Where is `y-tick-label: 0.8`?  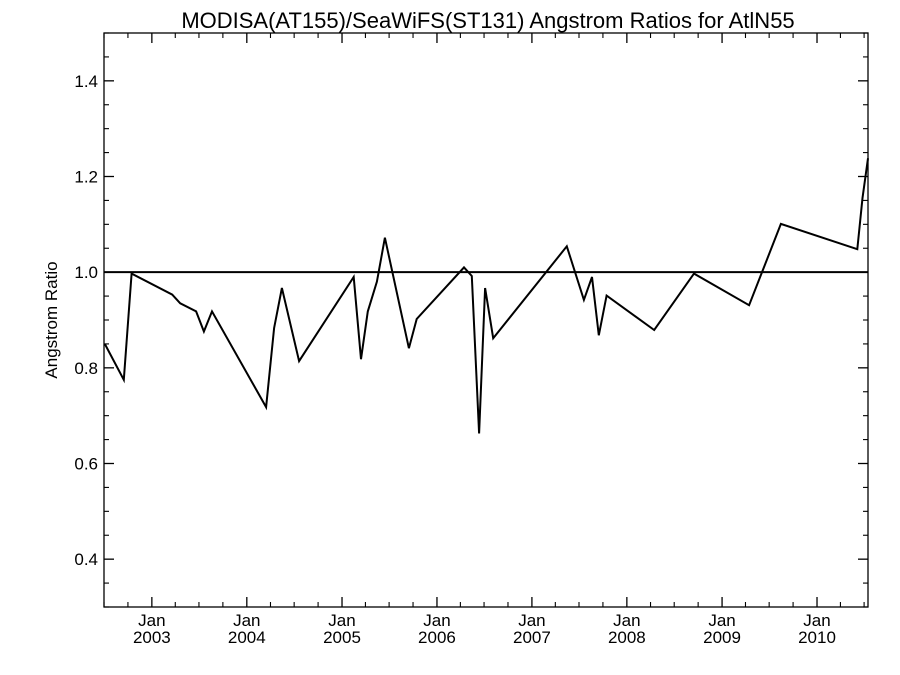
y-tick-label: 0.8 is located at coordinates (86, 368).